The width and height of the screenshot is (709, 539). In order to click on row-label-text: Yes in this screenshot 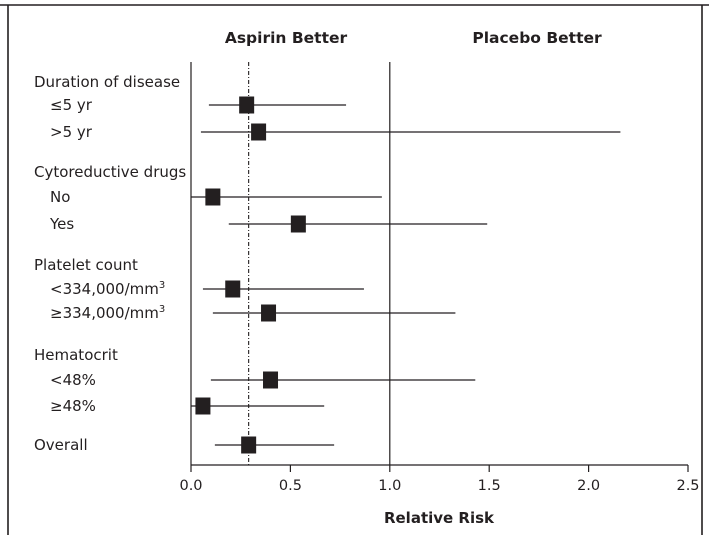, I will do `click(61, 224)`.